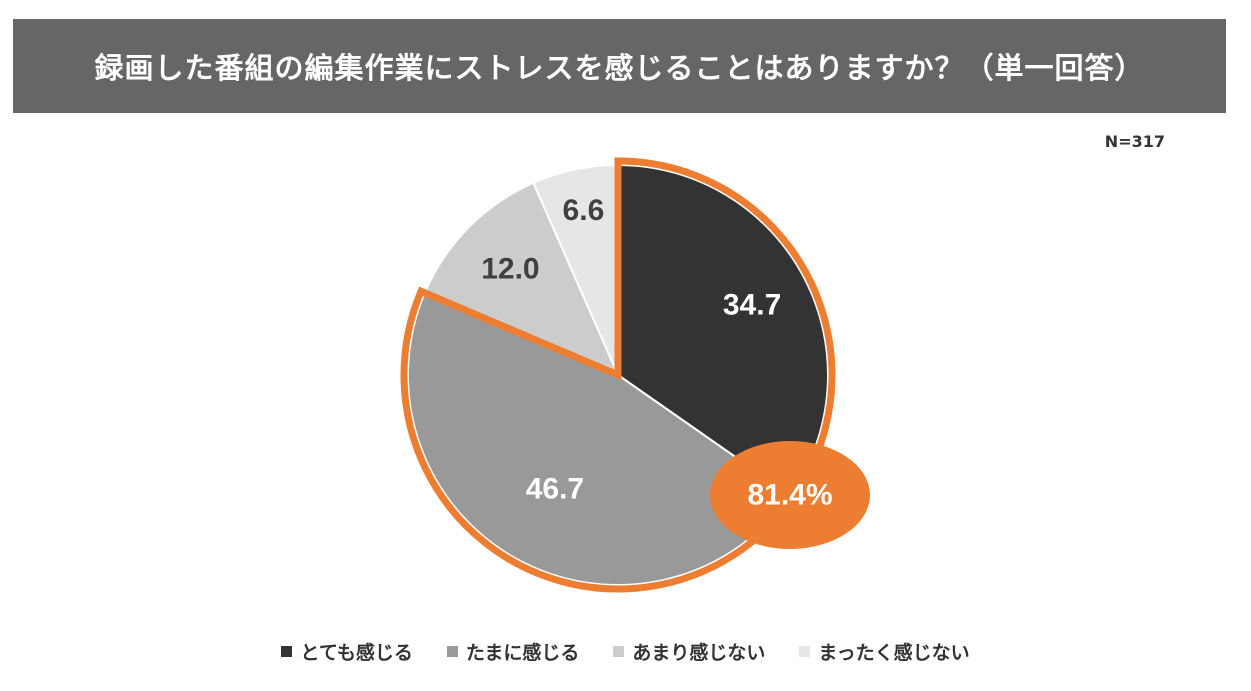 This screenshot has height=691, width=1251. I want to click on data-label: 6.6, so click(584, 210).